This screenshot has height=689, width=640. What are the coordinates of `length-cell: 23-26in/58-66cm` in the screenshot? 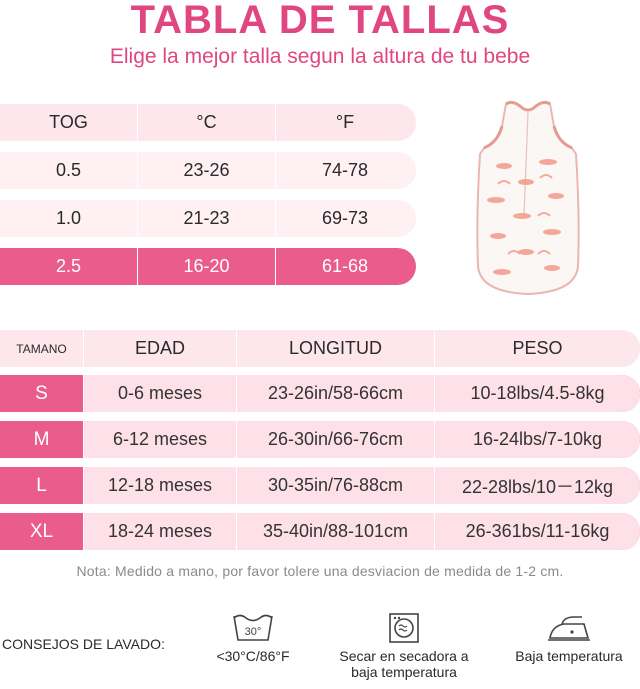 It's located at (336, 393).